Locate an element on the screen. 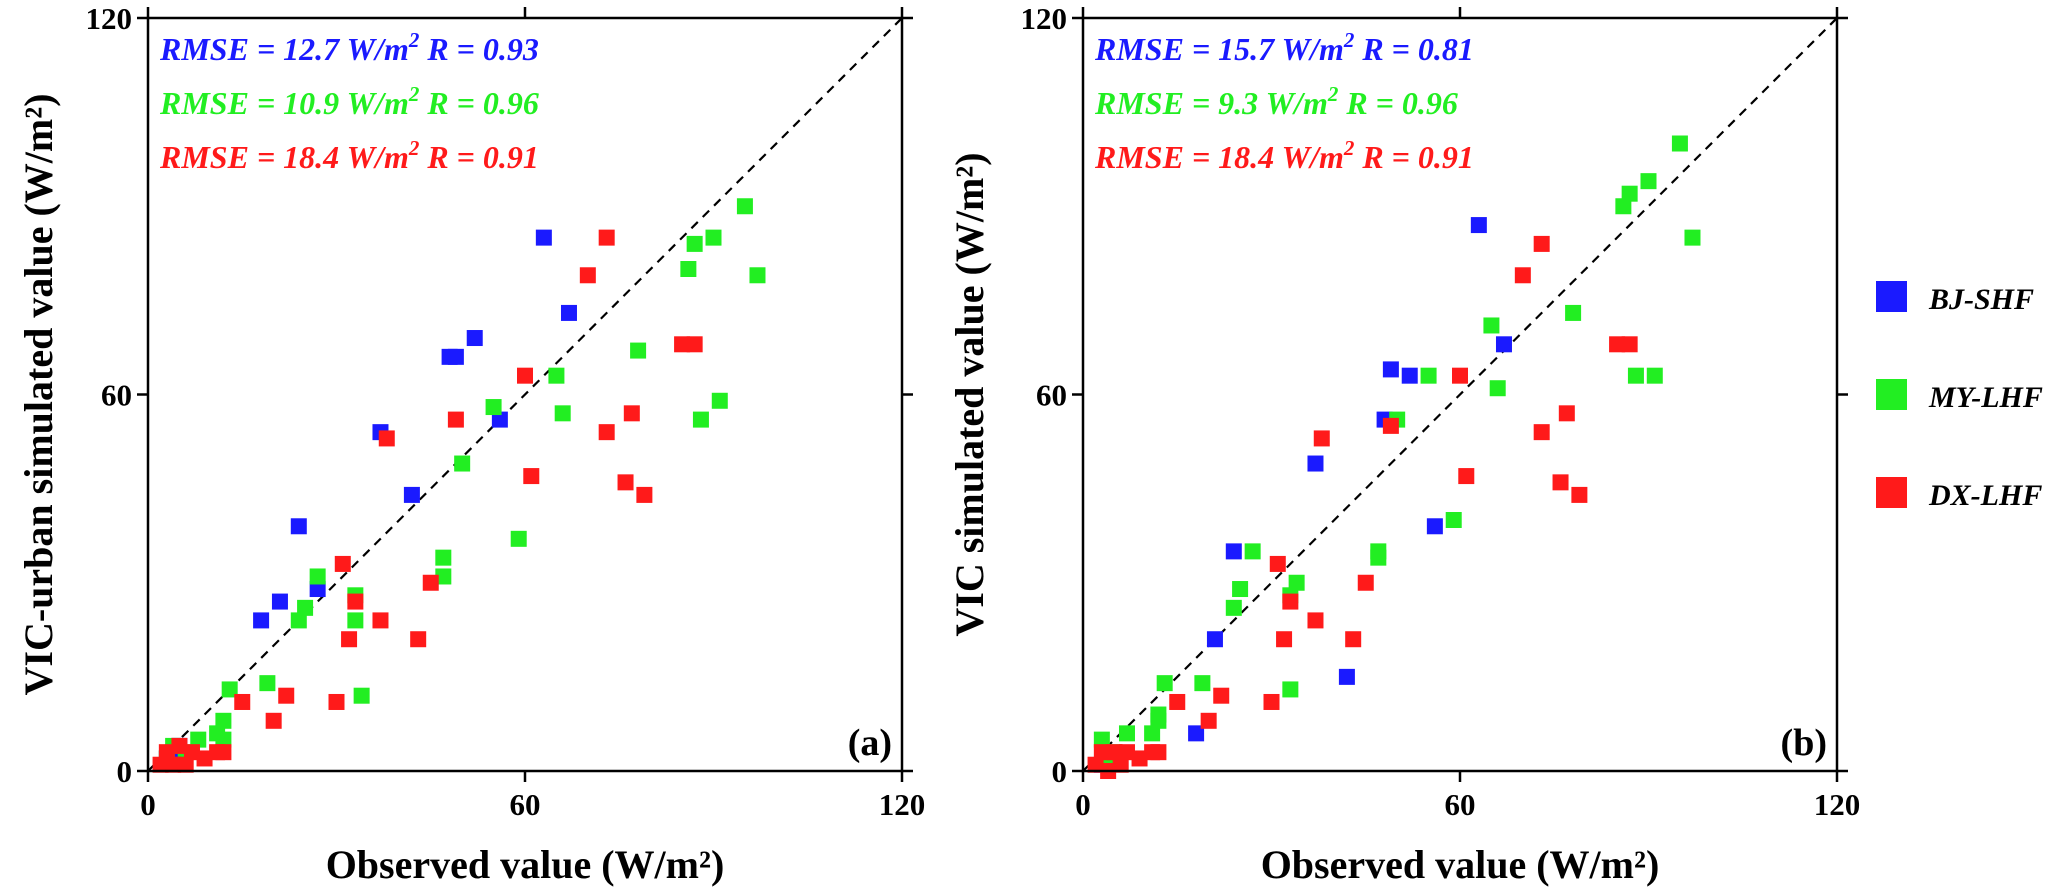 Image resolution: width=2067 pixels, height=889 pixels. stats-bj-shf: RMSE = 15.7 W/m2 R = 0.81 is located at coordinates (1284, 47).